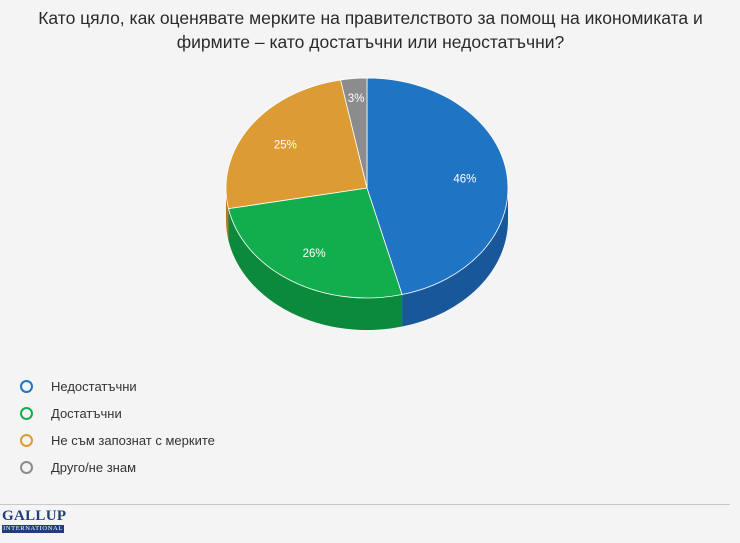 Image resolution: width=740 pixels, height=543 pixels. I want to click on gallup-international-logo: GALLUP INTERNATIONAL, so click(34, 522).